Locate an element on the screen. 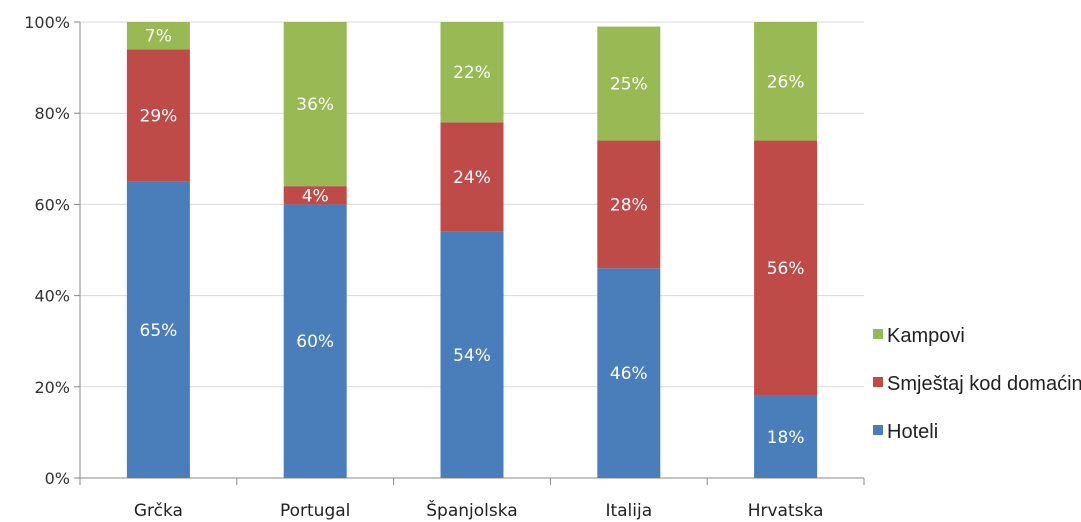 The image size is (1081, 522). y-tick-label: 100% is located at coordinates (47, 22).